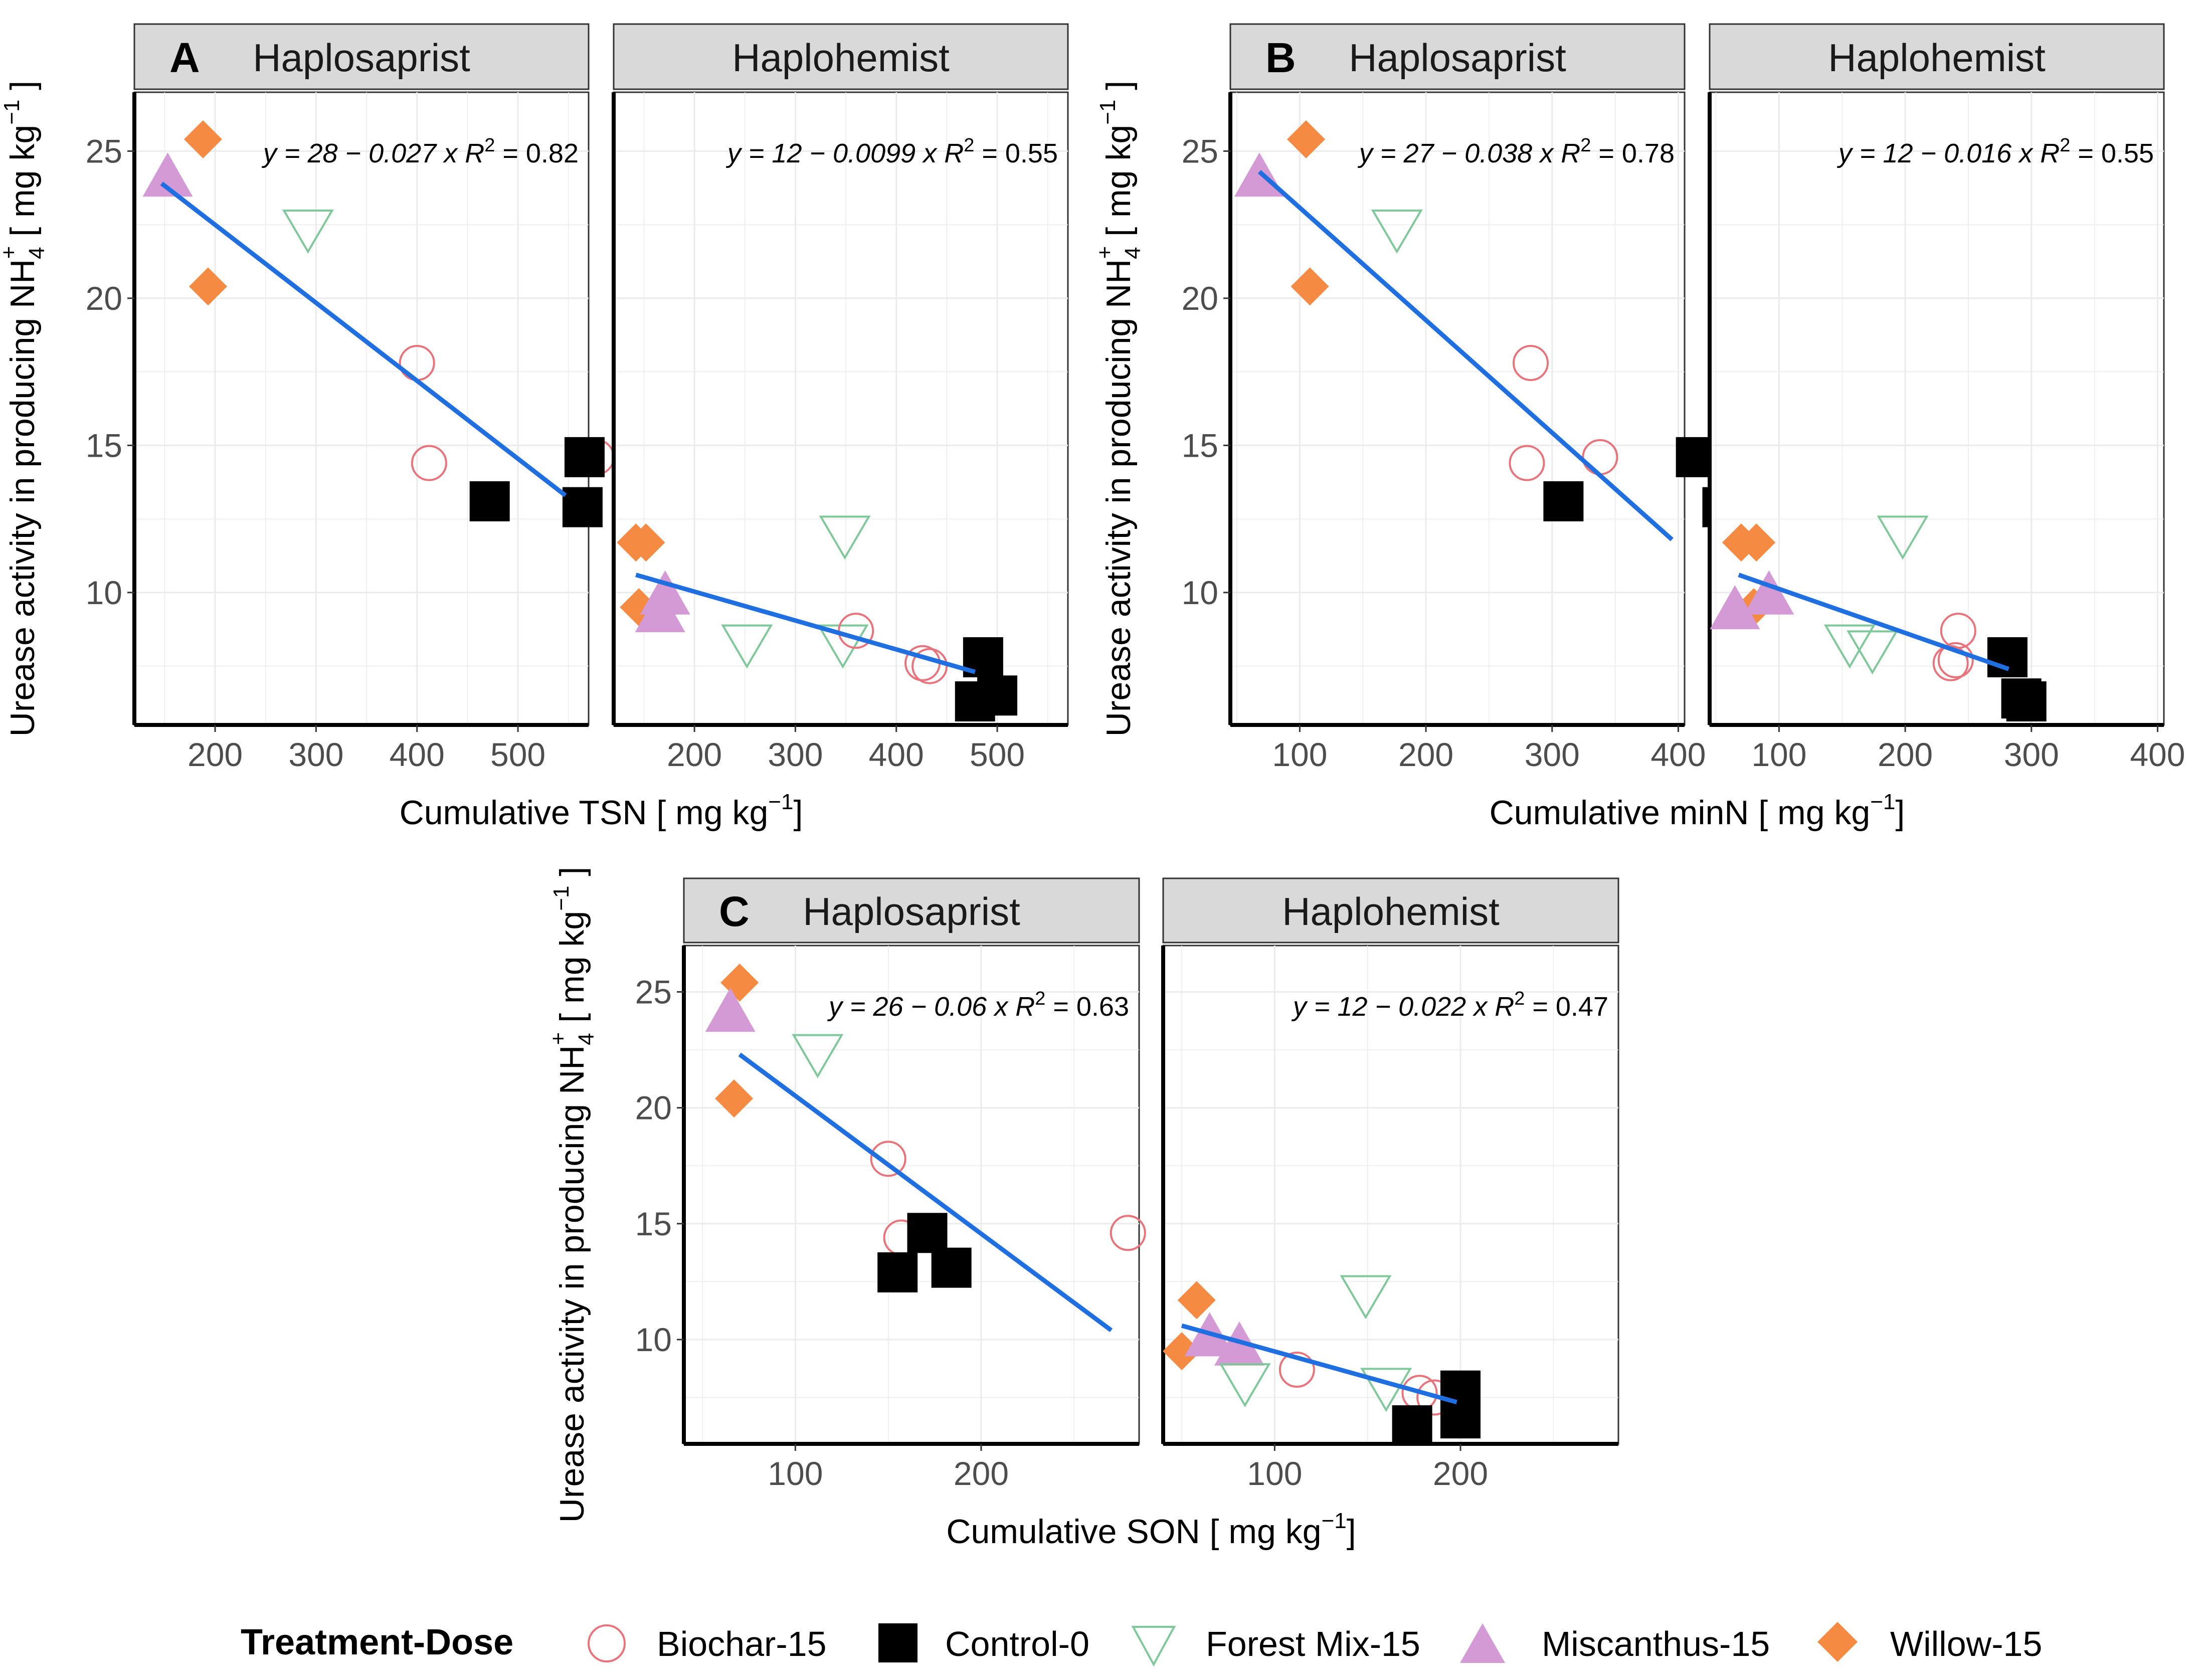 Image resolution: width=2205 pixels, height=1680 pixels. Describe the element at coordinates (1119, 284) in the screenshot. I see `y-axis-title-species: NH` at that location.